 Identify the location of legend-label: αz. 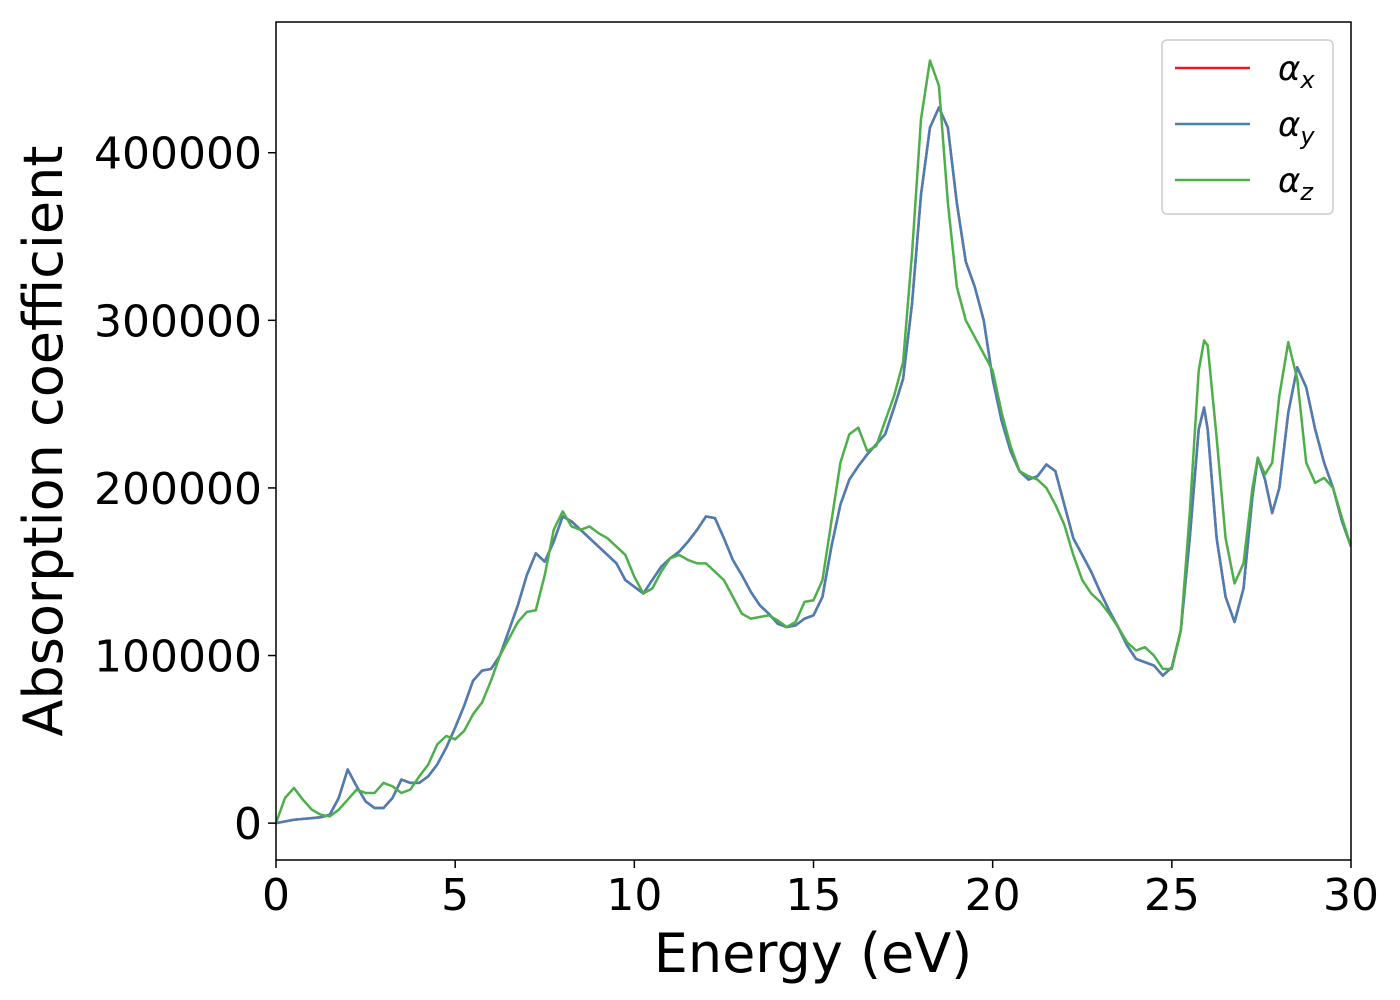
(1296, 183).